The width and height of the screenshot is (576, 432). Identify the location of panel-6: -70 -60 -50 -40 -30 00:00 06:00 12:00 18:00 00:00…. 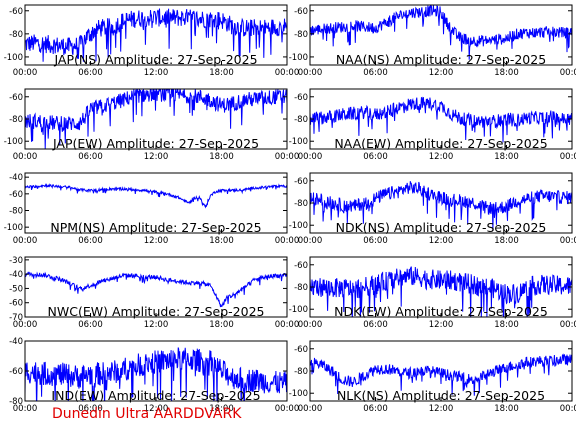
(154, 293).